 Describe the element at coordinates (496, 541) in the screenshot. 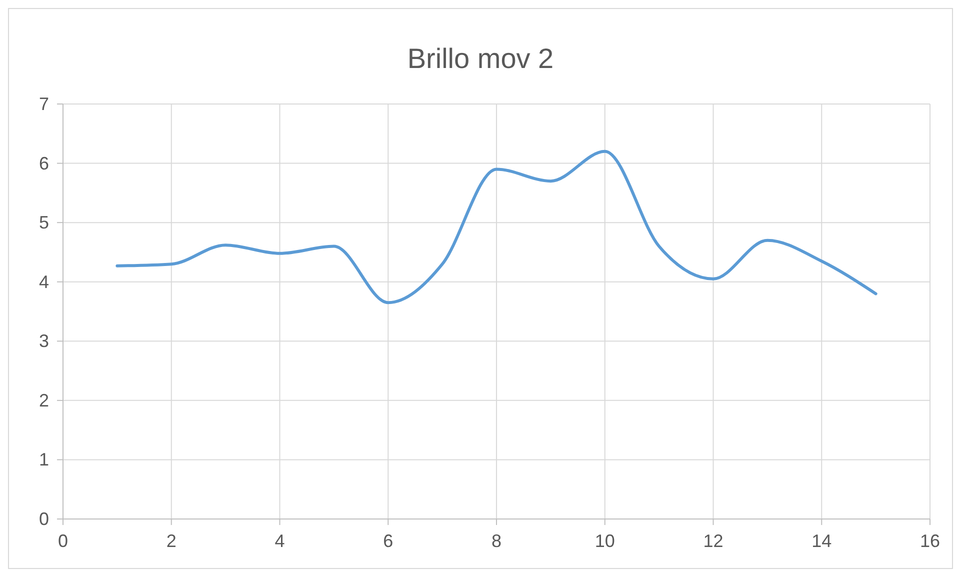

I see `x-tick-label: 8` at that location.